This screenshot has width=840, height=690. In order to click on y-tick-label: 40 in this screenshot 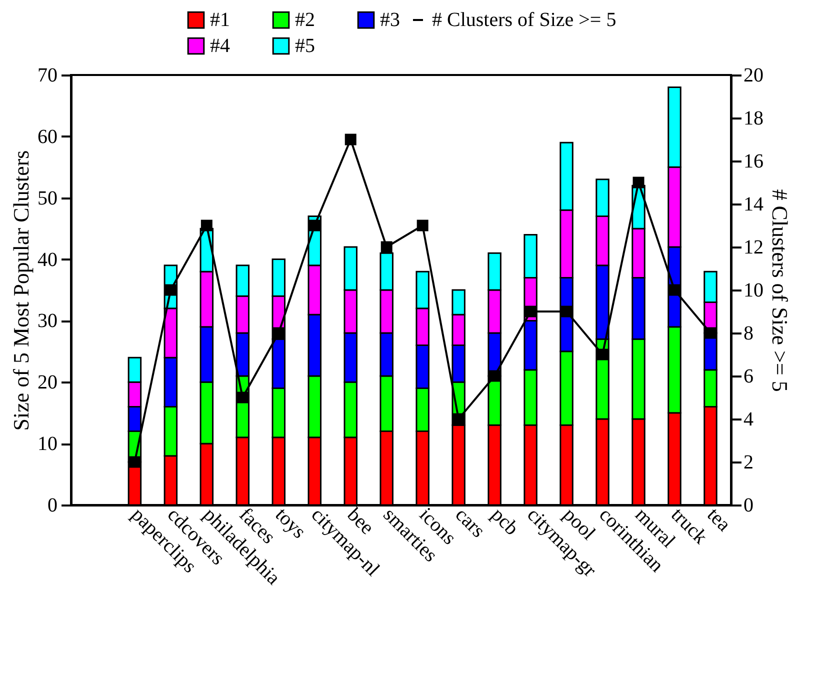, I will do `click(48, 259)`.